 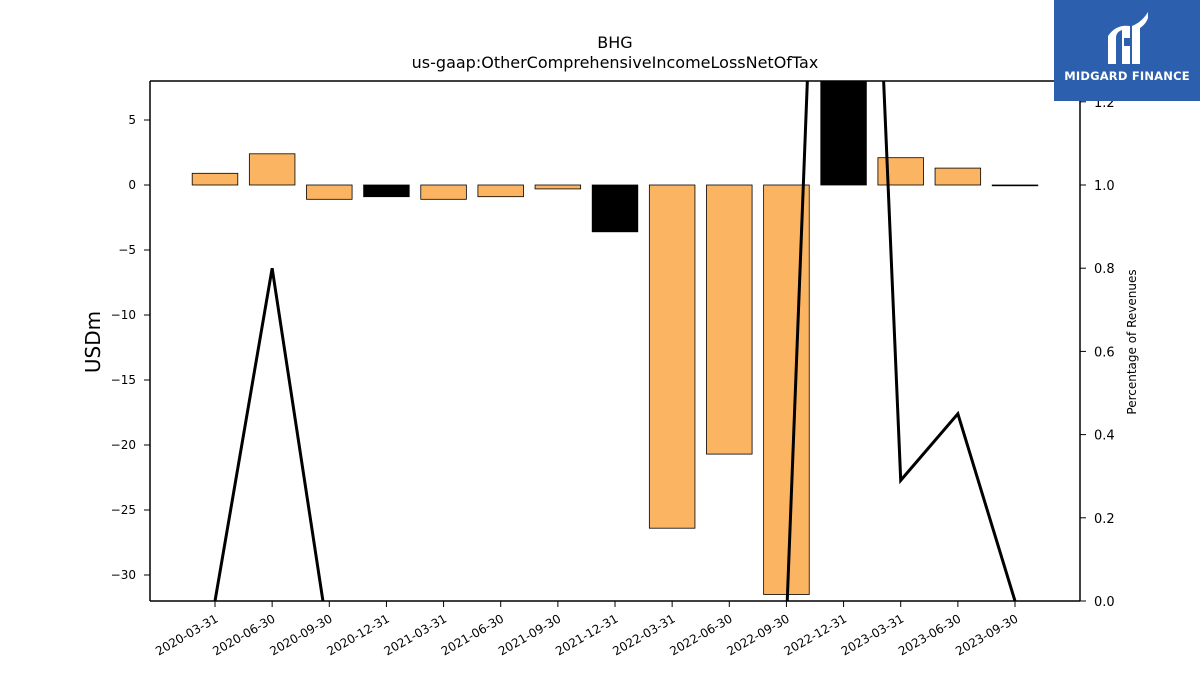 I want to click on y2-tick-label: 0.0, so click(x=1104, y=602).